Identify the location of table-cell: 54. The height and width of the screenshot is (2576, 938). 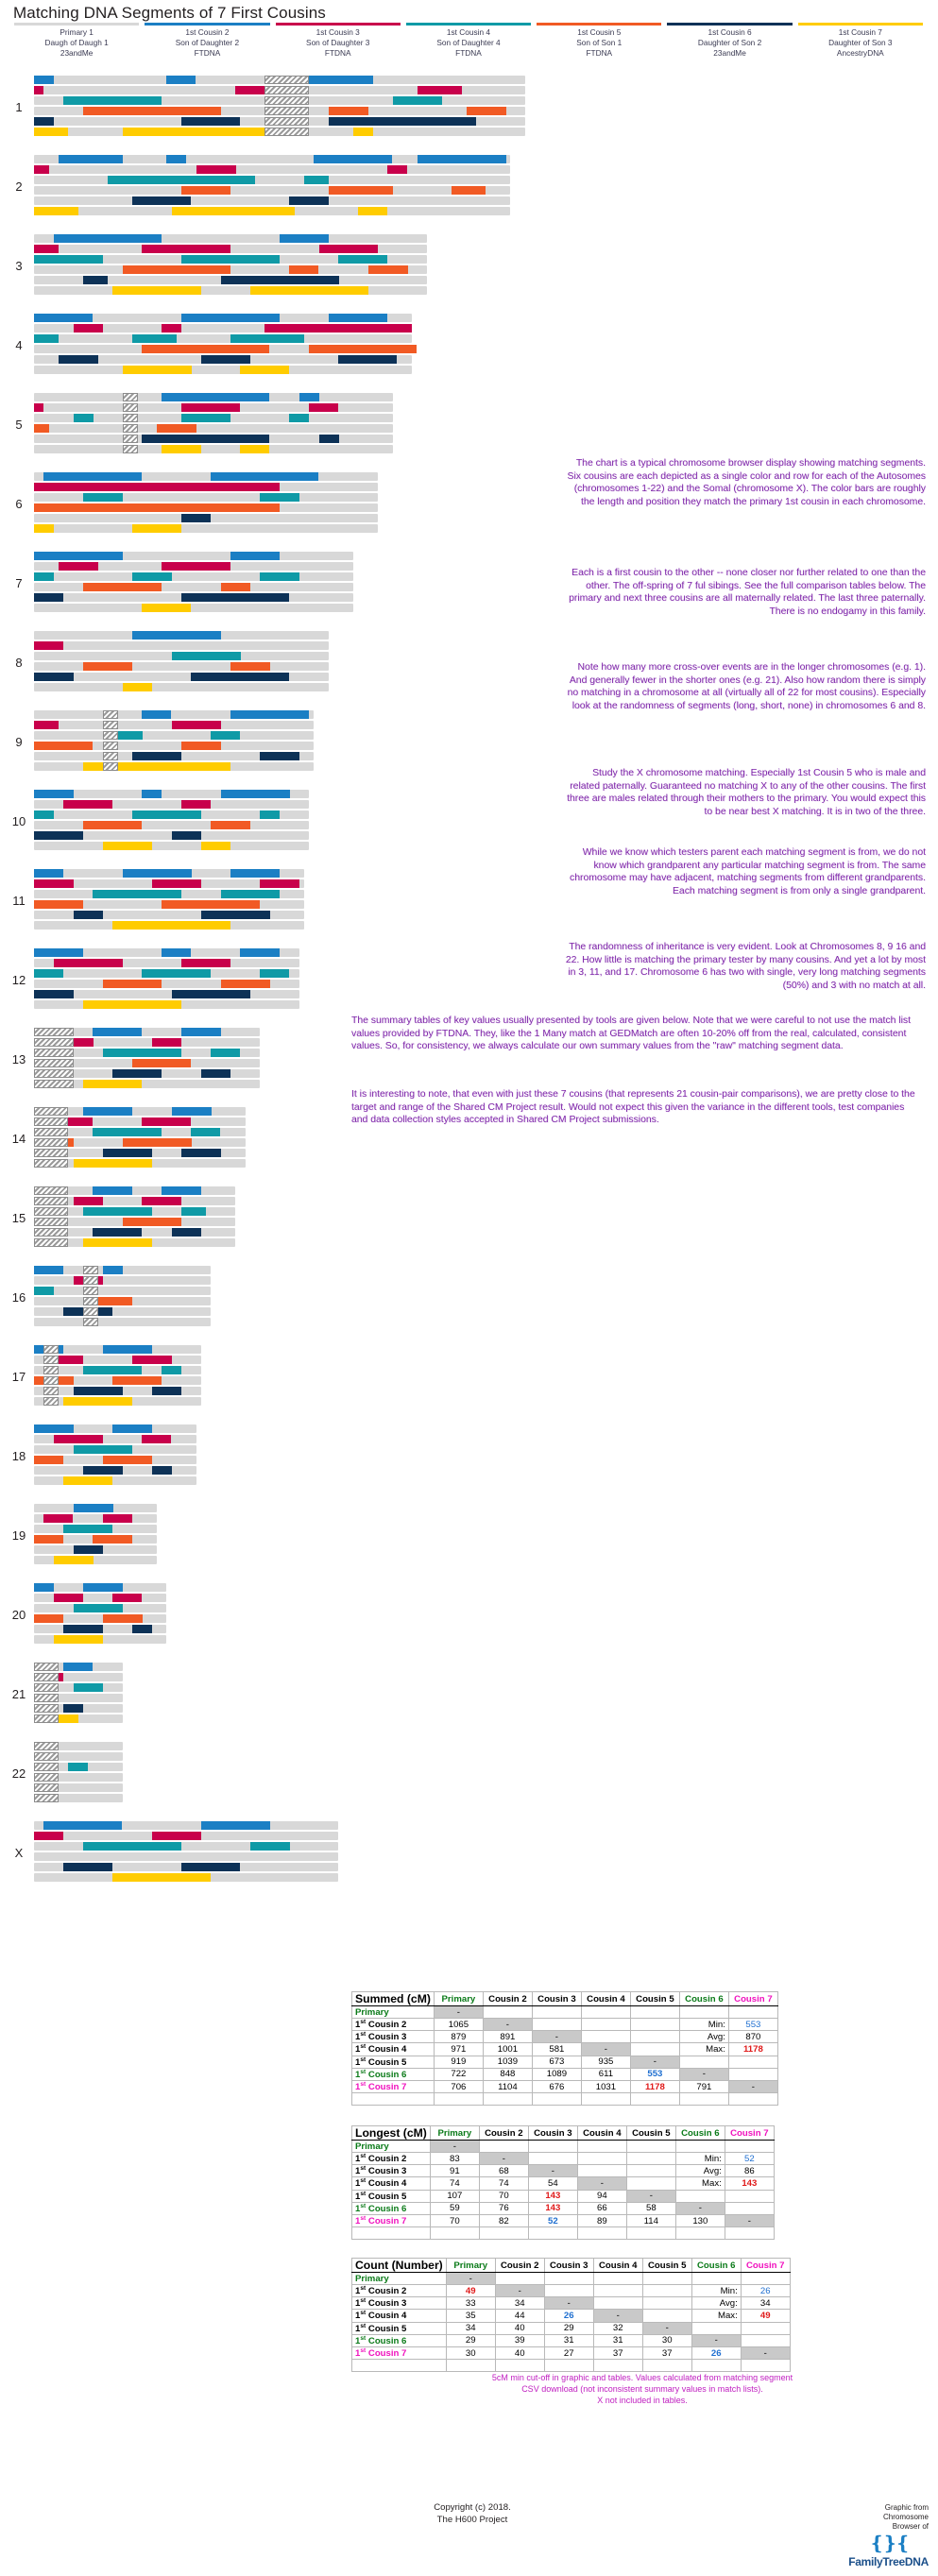
(552, 2183).